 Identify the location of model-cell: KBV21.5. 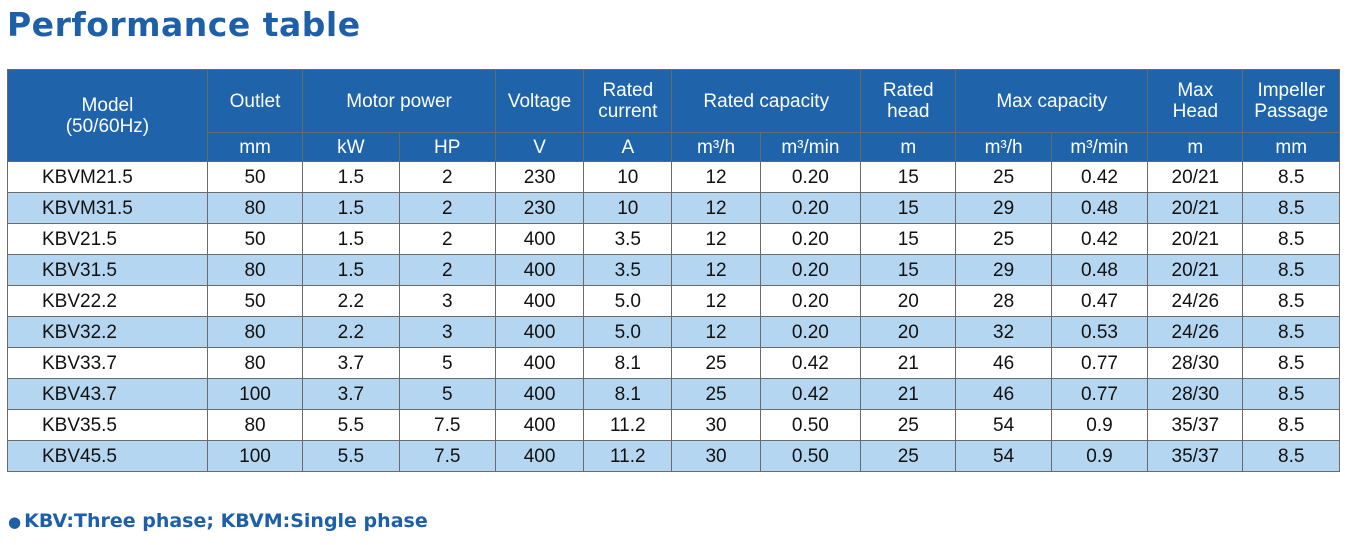
(107, 239).